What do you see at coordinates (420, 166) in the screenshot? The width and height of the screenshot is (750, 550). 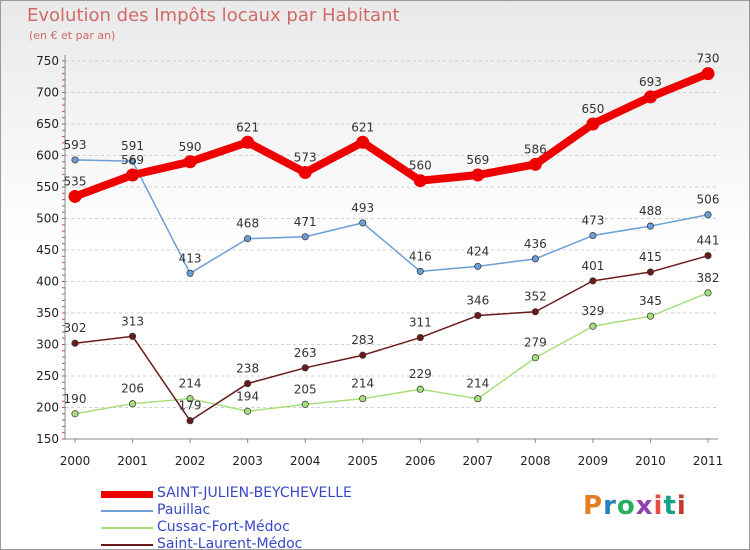 I see `data-label: 560` at bounding box center [420, 166].